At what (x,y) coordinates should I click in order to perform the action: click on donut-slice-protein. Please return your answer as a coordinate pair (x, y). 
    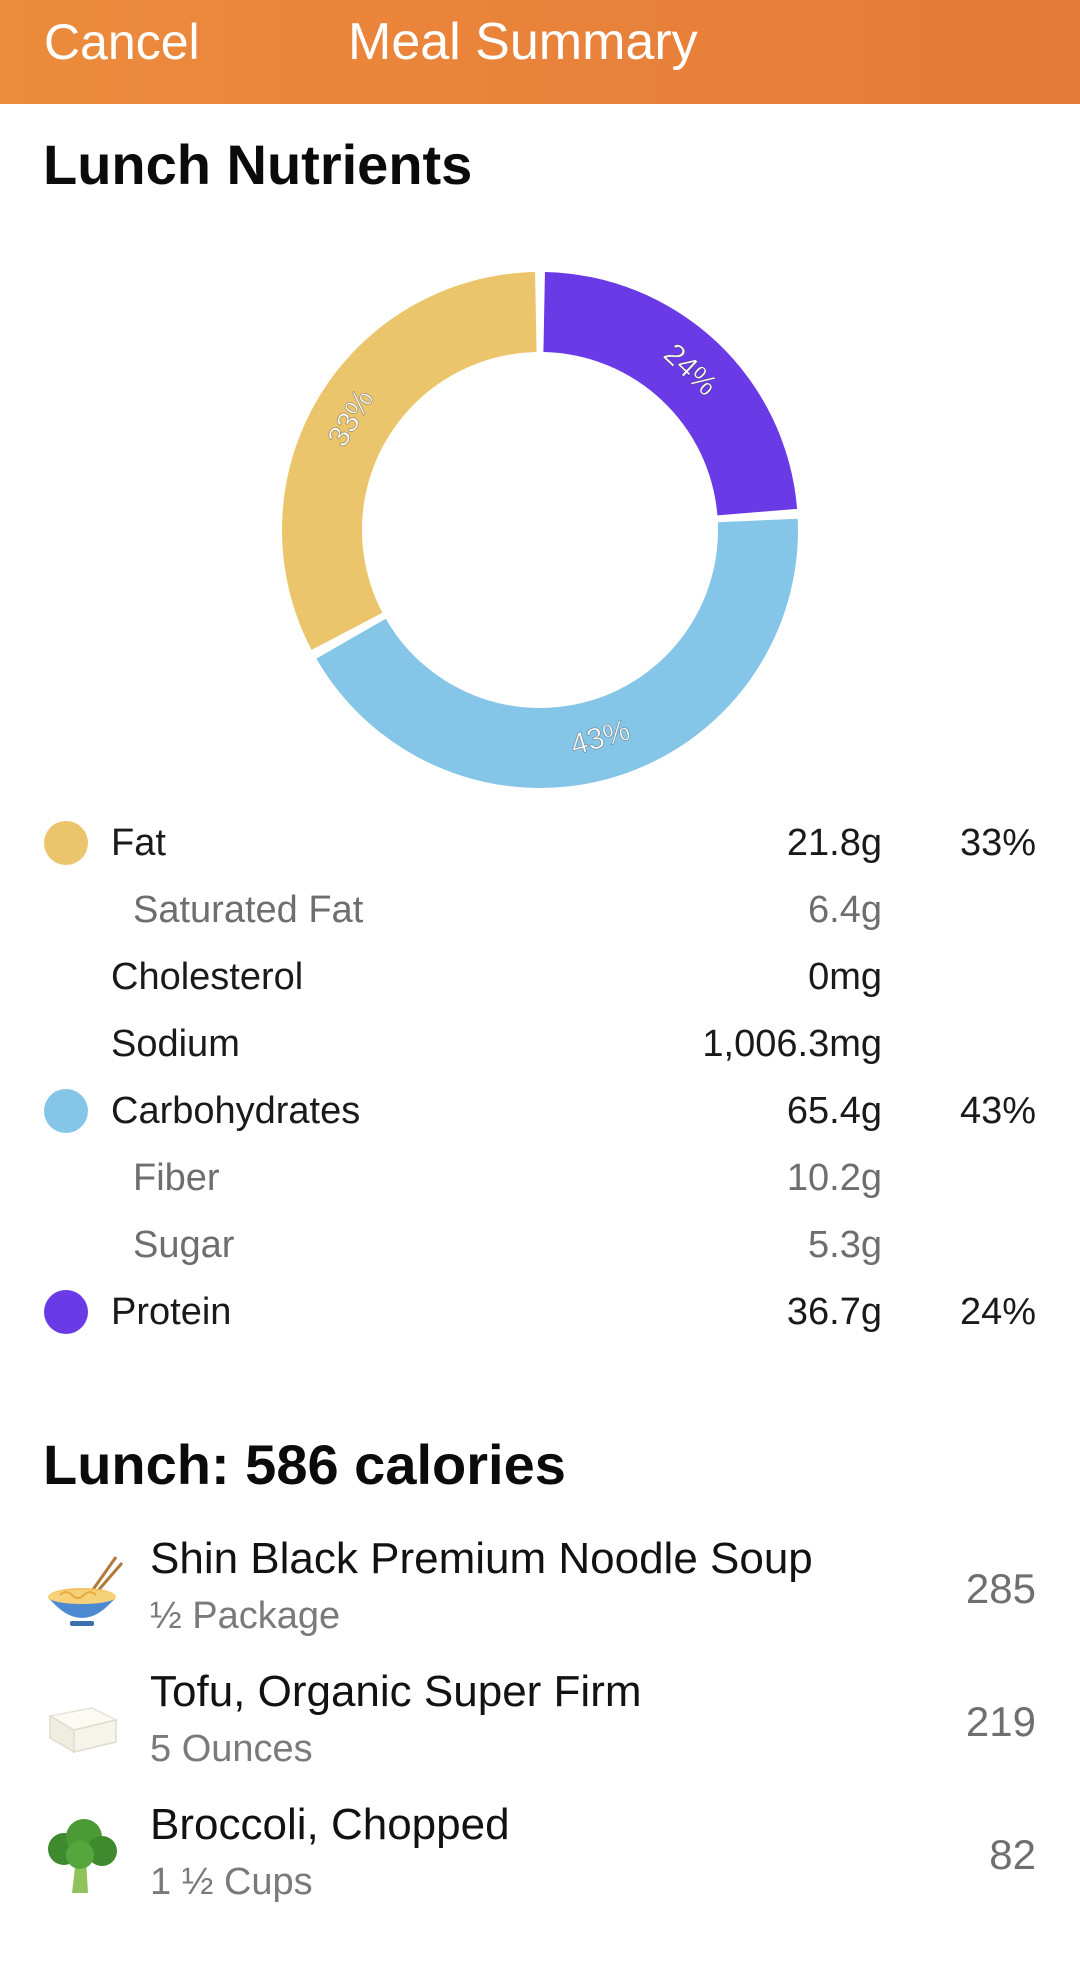
    Looking at the image, I should click on (670, 394).